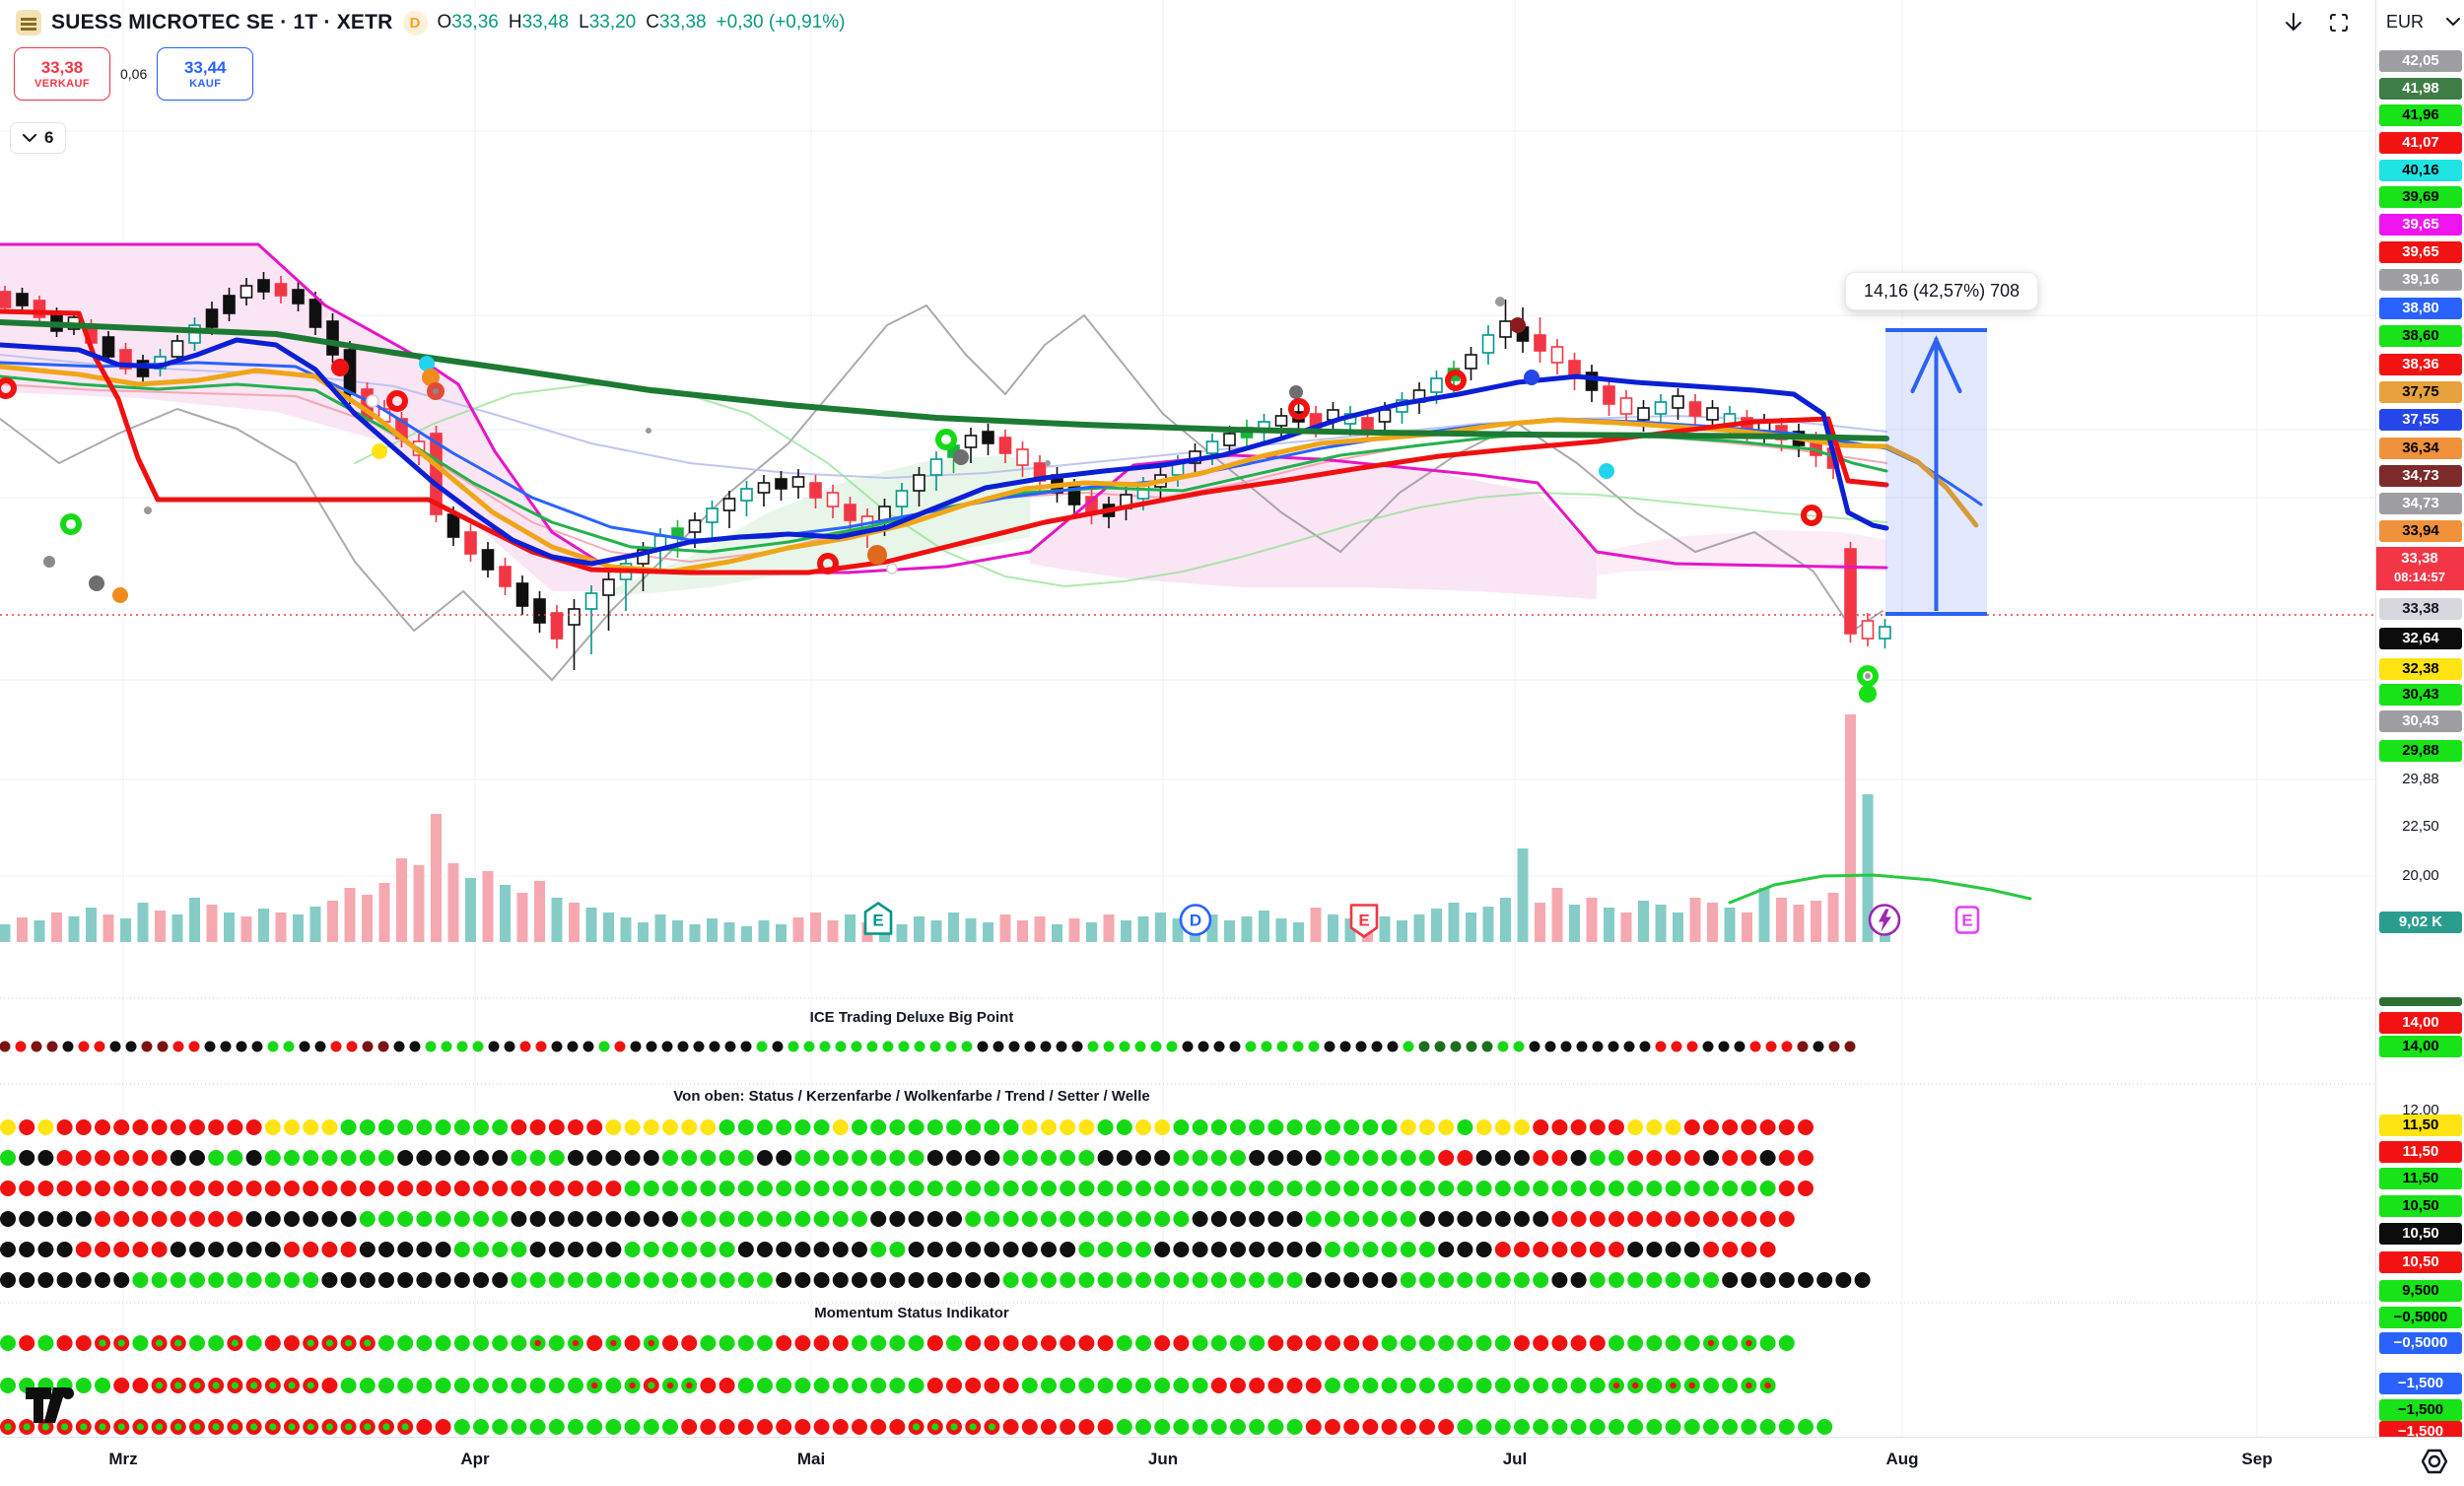 The height and width of the screenshot is (1486, 2464). Describe the element at coordinates (811, 1459) in the screenshot. I see `axis-month-label: Mai` at that location.